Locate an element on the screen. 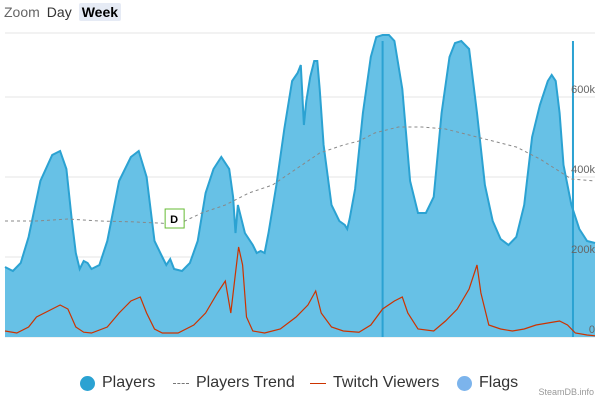  legend-item-players-trend: Players Trend is located at coordinates (234, 383).